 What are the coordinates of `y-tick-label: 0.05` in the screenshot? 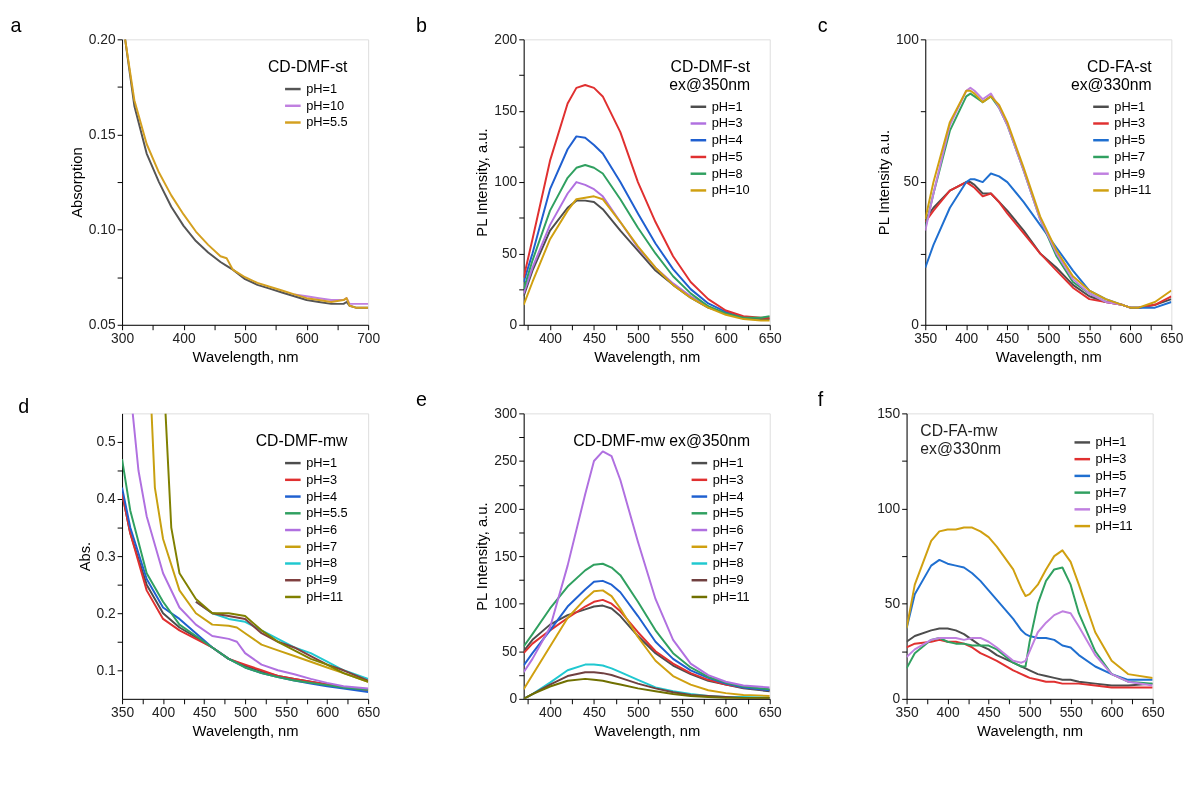 It's located at (102, 325).